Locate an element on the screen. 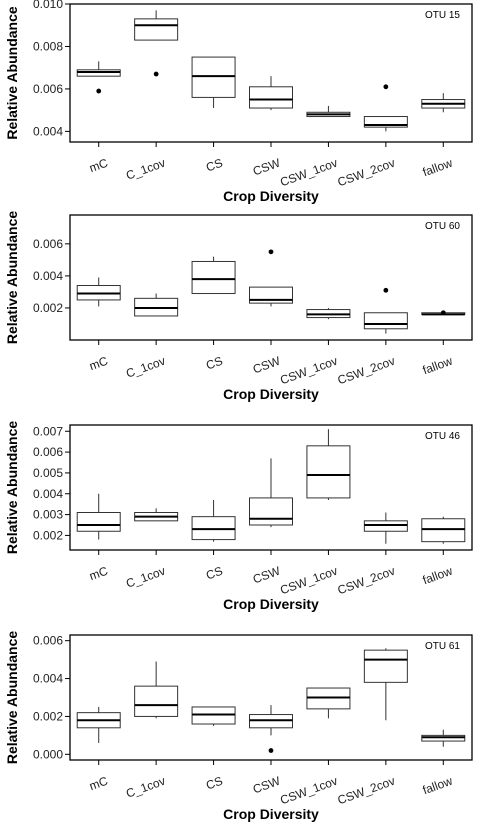 The width and height of the screenshot is (480, 840). y-tick-label: 0.000 is located at coordinates (48, 754).